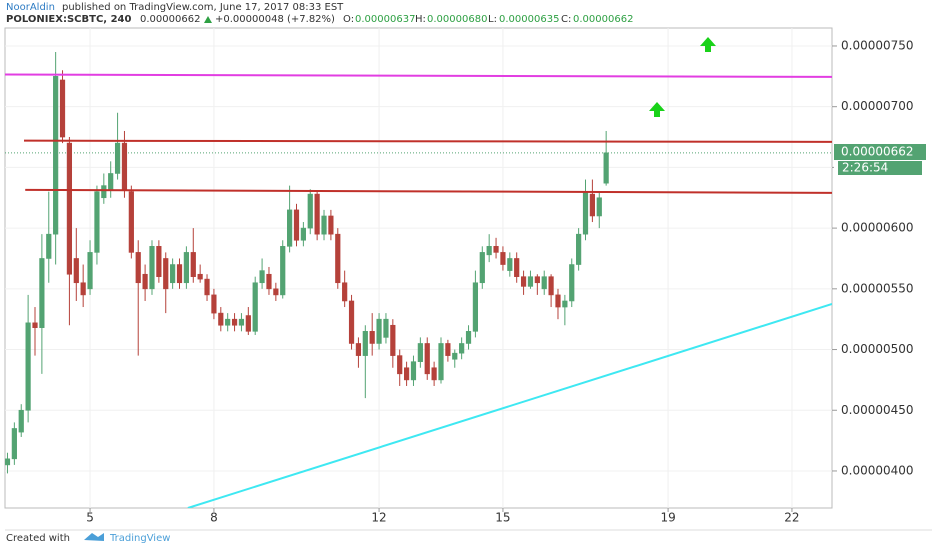 This screenshot has height=550, width=932. What do you see at coordinates (877, 288) in the screenshot?
I see `y-tick-label: 0.00000550` at bounding box center [877, 288].